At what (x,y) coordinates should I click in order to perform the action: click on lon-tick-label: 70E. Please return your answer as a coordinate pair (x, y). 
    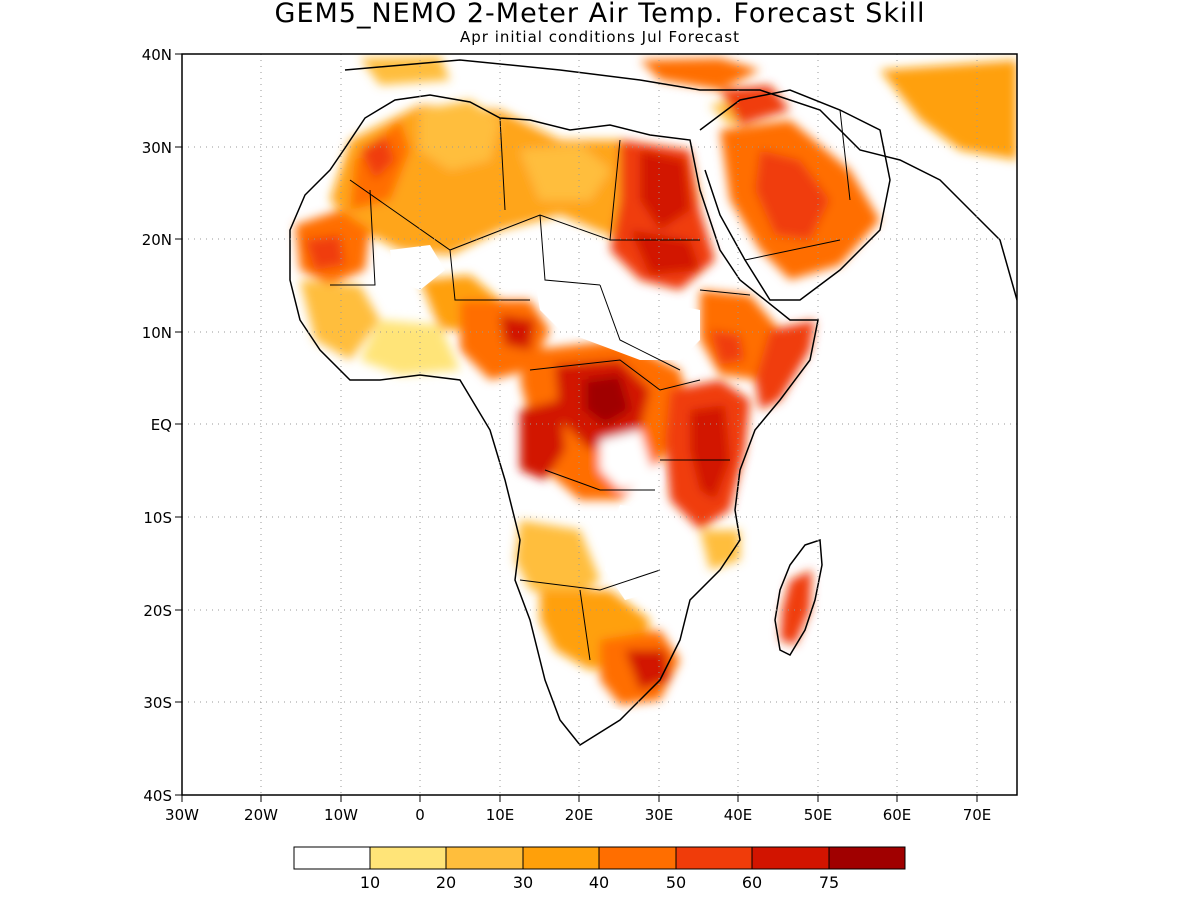
    Looking at the image, I should click on (977, 815).